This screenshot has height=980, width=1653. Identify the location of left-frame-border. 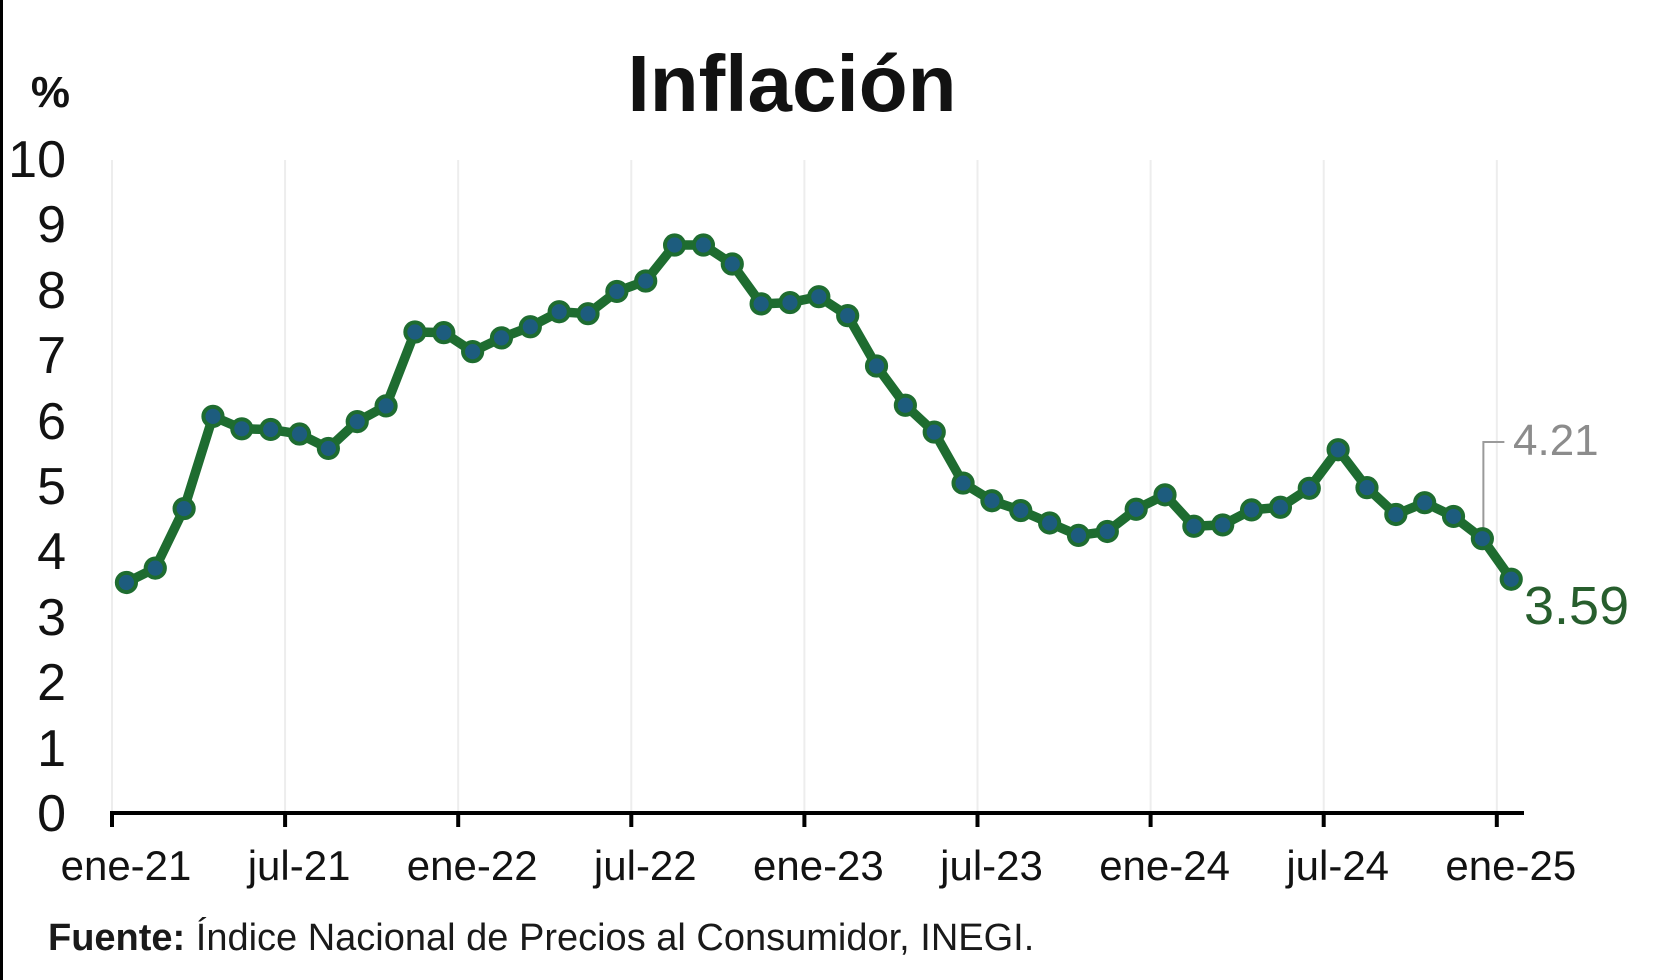
(1, 490).